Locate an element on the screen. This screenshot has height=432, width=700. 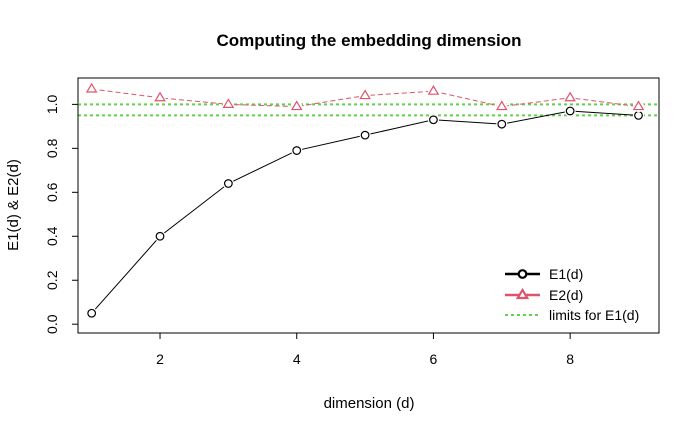
x-tick-label-2: 6 is located at coordinates (434, 359).